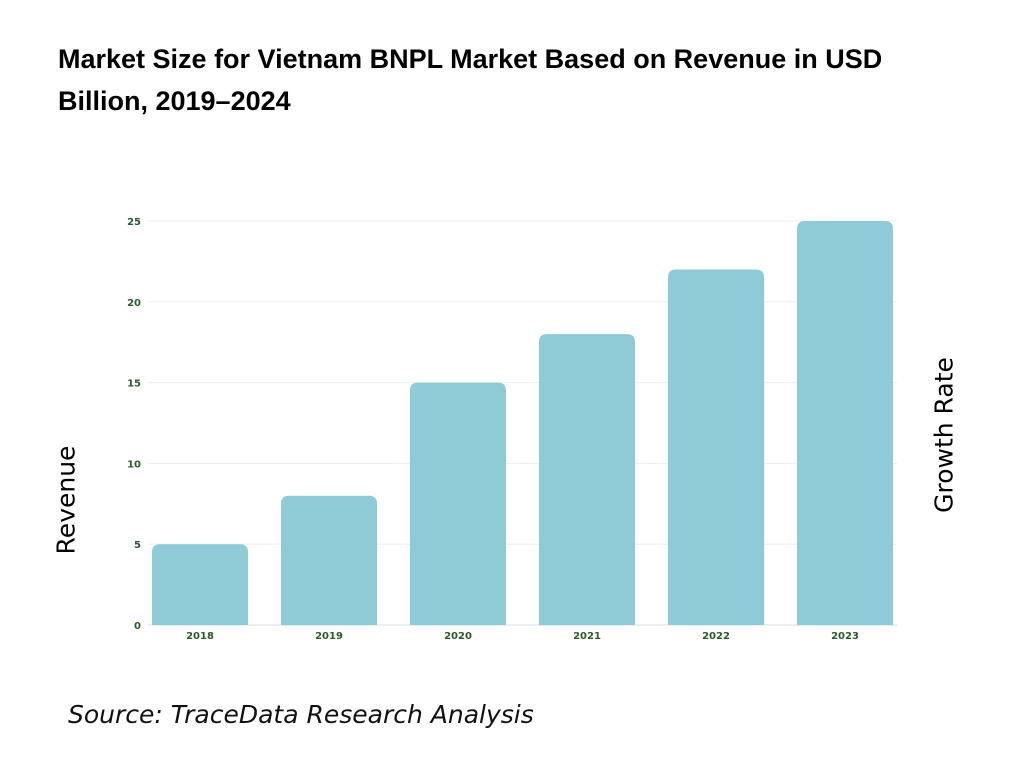  I want to click on y-tick-label: 15, so click(134, 384).